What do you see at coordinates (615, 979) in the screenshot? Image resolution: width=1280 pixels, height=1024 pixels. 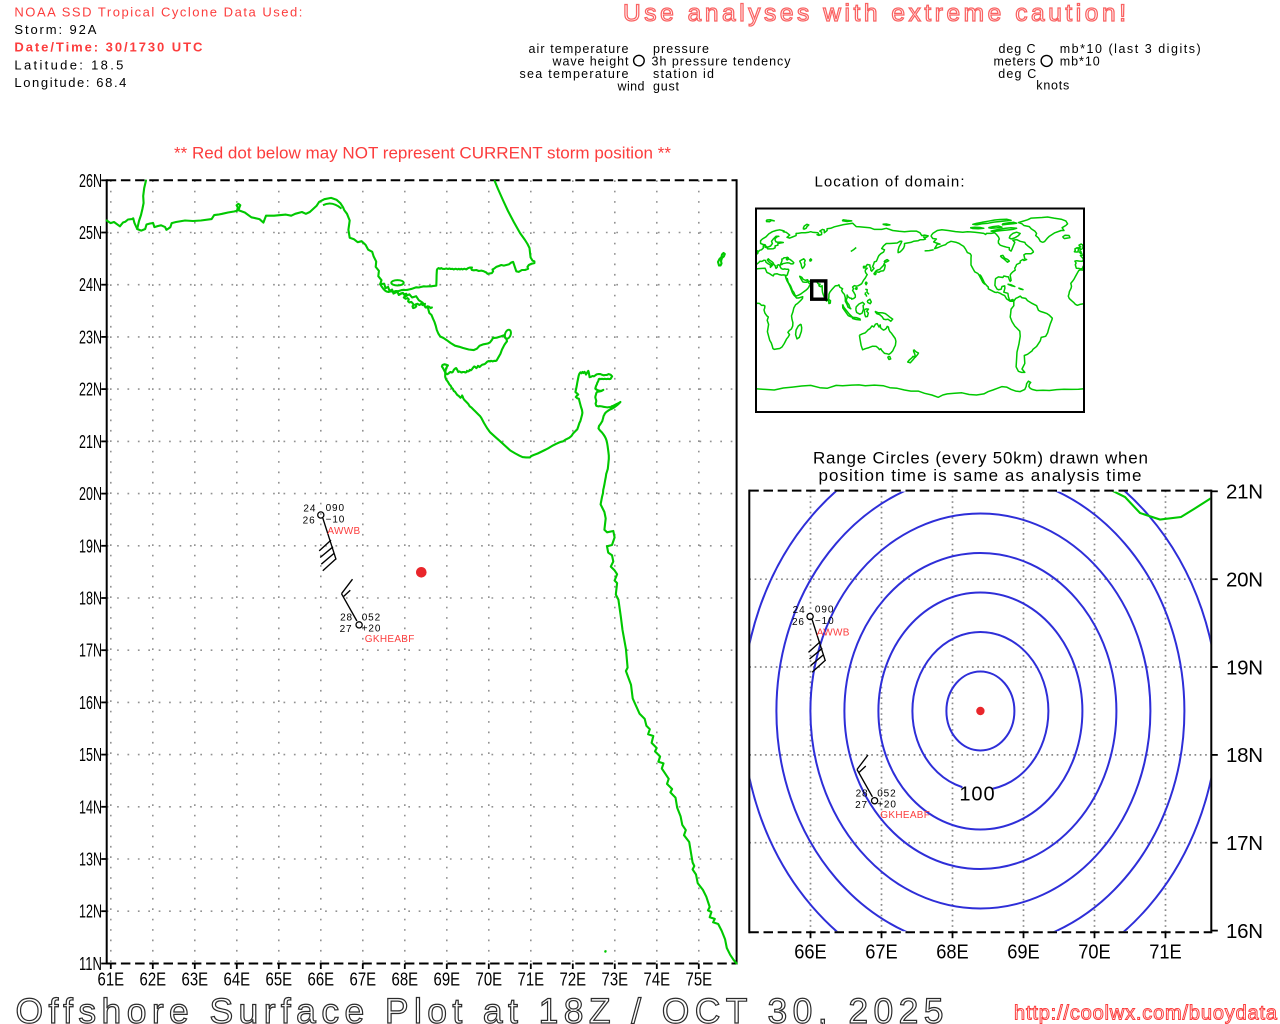 I see `svg-text: 73E` at bounding box center [615, 979].